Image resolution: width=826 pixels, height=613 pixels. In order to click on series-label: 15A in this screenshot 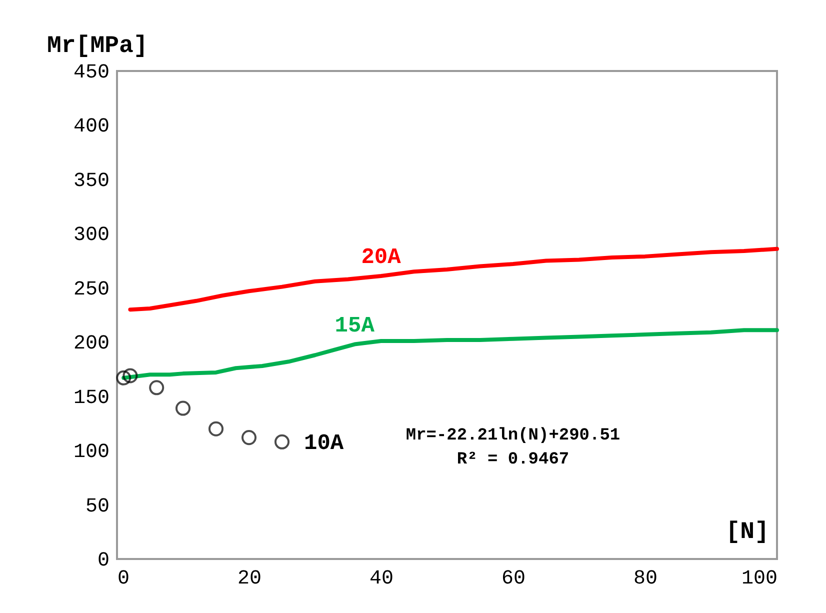, I will do `click(355, 325)`.